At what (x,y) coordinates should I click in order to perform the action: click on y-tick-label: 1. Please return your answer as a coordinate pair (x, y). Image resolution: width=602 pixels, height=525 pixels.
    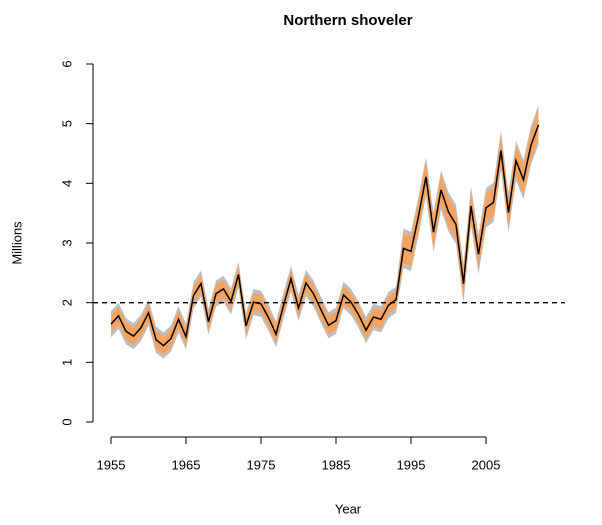
    Looking at the image, I should click on (66, 362).